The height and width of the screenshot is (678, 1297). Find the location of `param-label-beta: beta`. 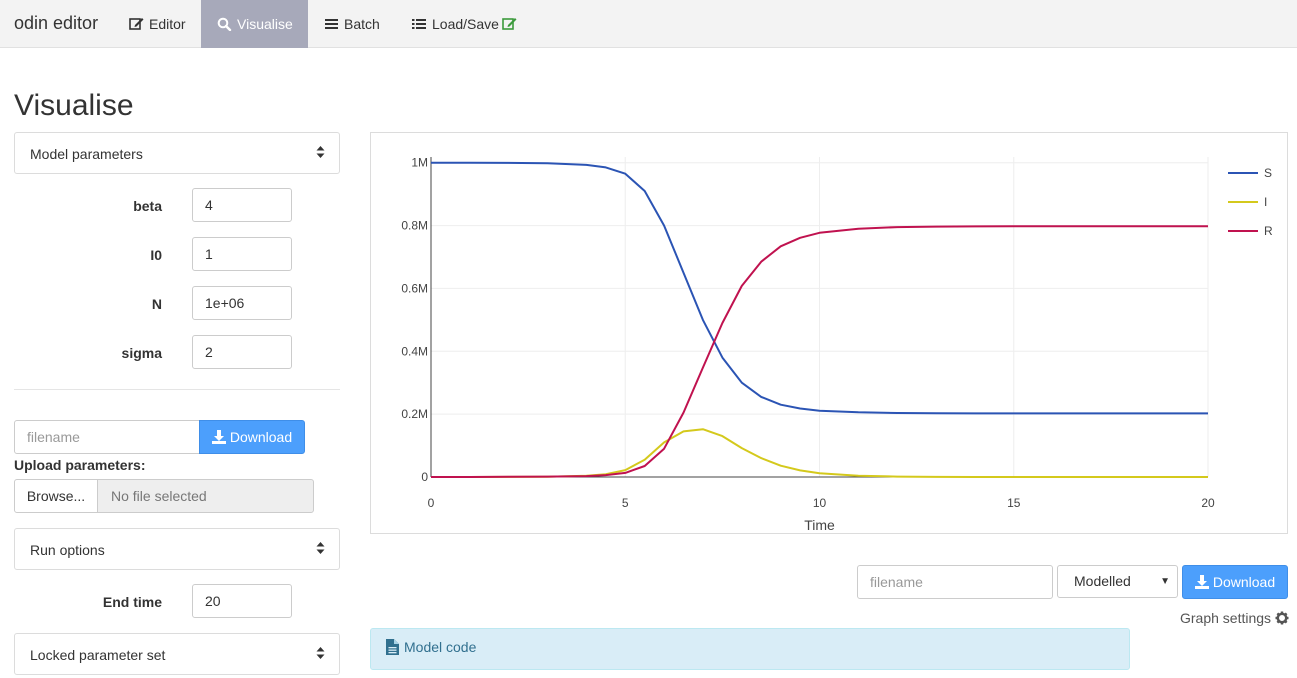

param-label-beta: beta is located at coordinates (147, 206).